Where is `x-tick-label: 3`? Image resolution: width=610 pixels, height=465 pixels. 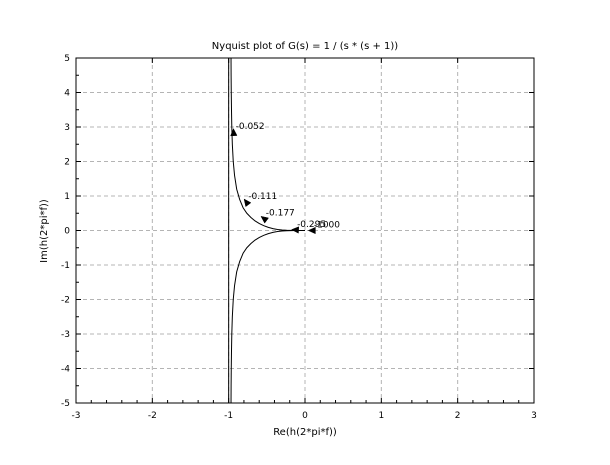
x-tick-label: 3 is located at coordinates (534, 416).